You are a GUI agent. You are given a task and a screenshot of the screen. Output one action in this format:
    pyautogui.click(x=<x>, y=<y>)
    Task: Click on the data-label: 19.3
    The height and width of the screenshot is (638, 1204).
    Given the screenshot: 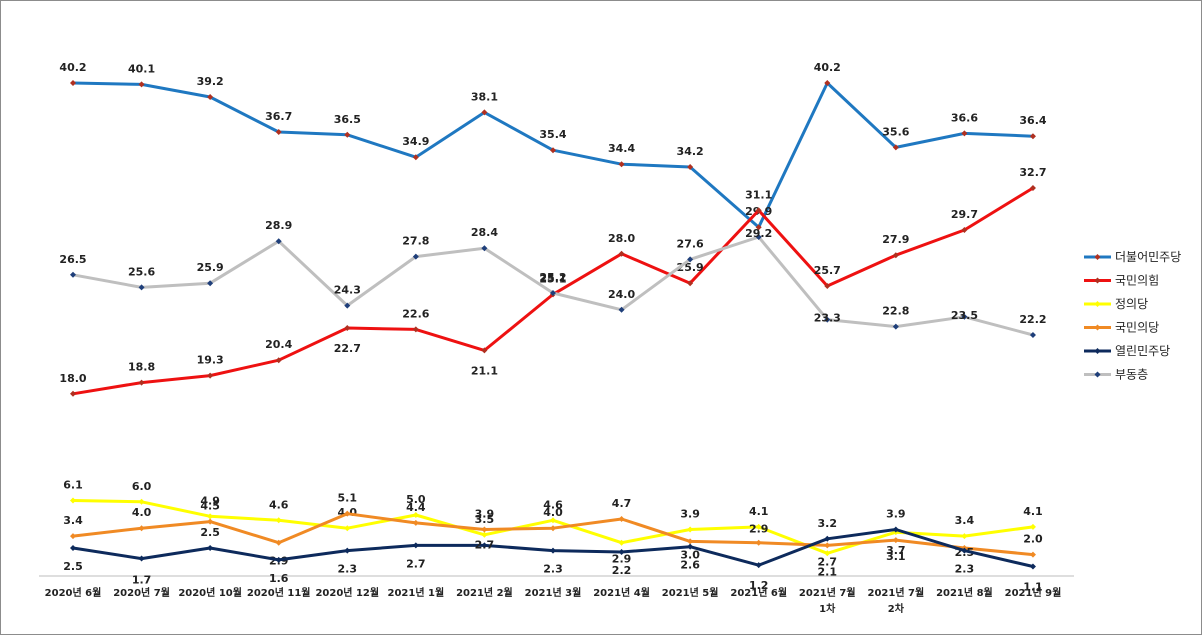 What is the action you would take?
    pyautogui.click(x=210, y=360)
    